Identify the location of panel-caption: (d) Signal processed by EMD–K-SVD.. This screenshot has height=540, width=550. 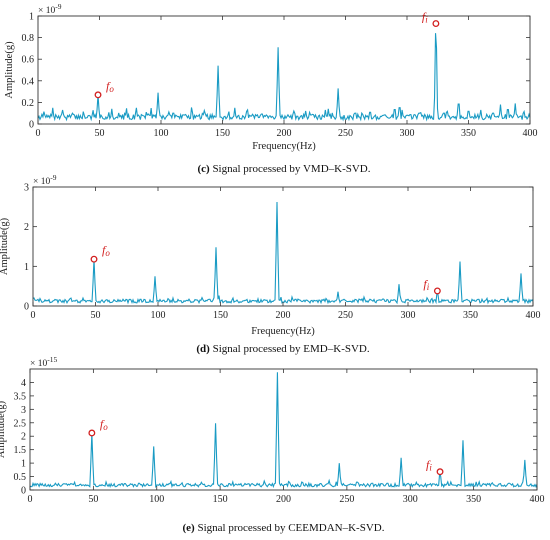
(282, 349).